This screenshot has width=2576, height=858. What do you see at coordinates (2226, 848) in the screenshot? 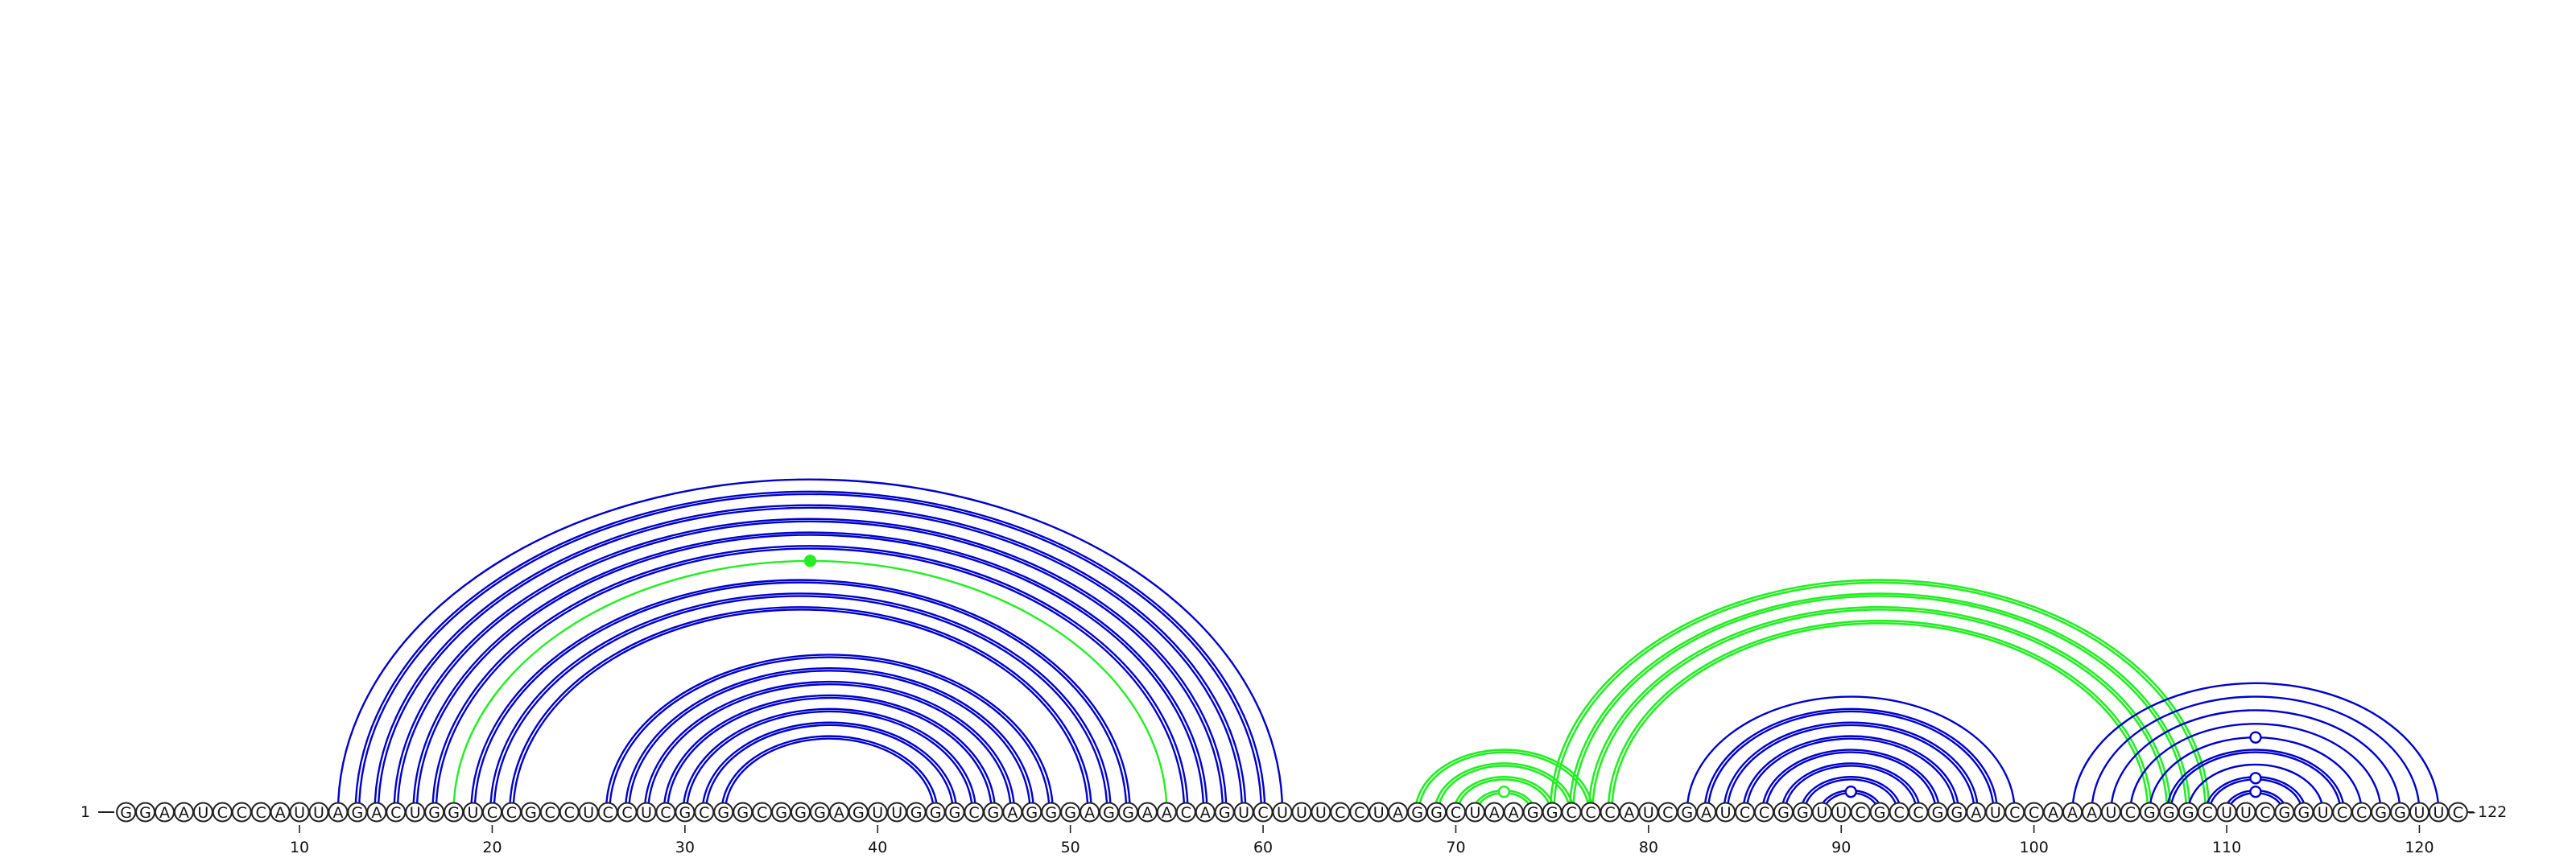
I see `tick-label: 110` at bounding box center [2226, 848].